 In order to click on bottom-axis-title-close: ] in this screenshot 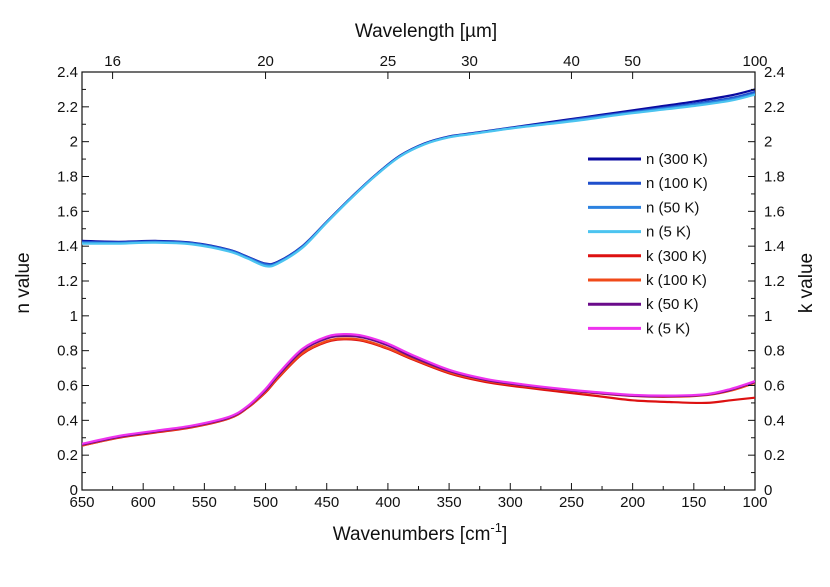, I will do `click(504, 534)`.